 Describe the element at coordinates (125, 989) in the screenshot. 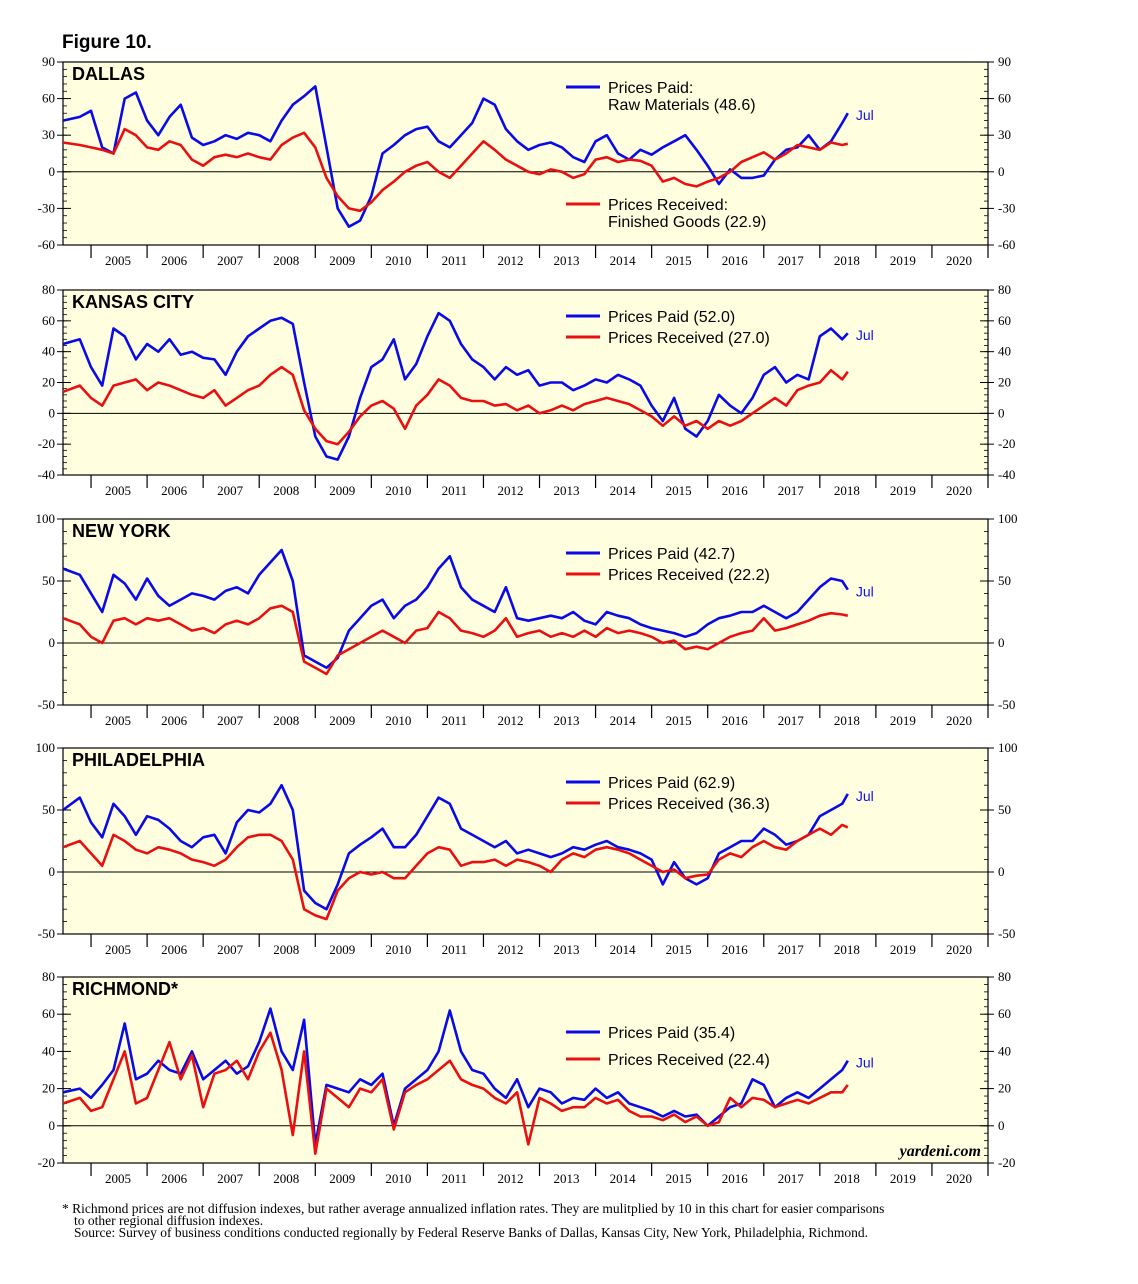

I see `panel-title: RICHMOND*` at that location.